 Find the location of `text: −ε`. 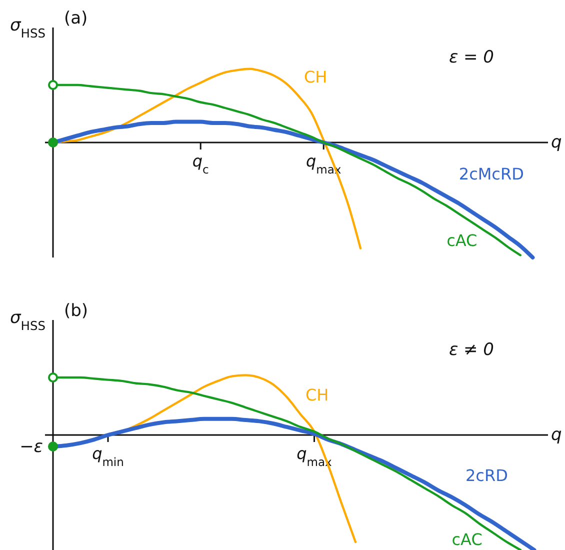

text: −ε is located at coordinates (31, 447).